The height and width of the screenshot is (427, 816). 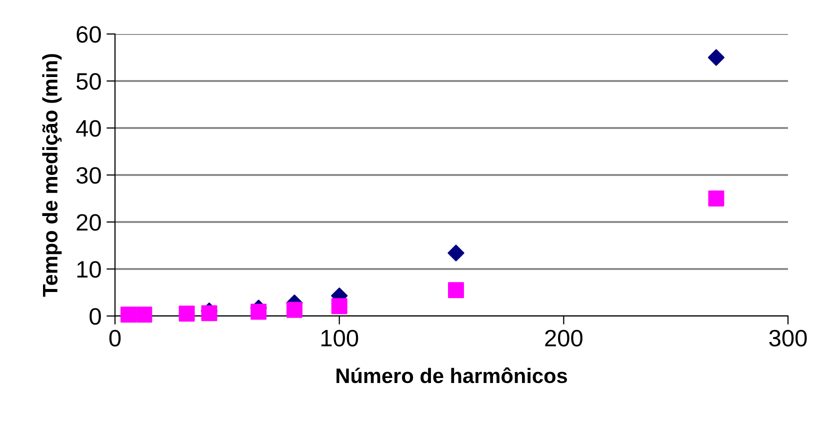 What do you see at coordinates (115, 338) in the screenshot?
I see `x-tick-label: 0` at bounding box center [115, 338].